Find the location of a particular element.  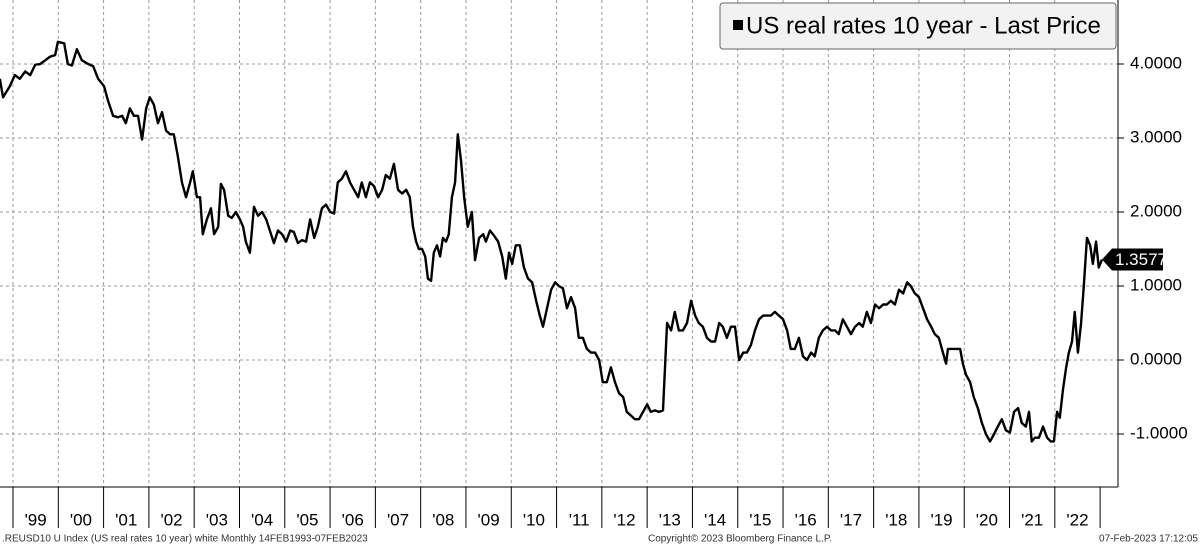

y-tick-label: 0.0000 is located at coordinates (1156, 358).